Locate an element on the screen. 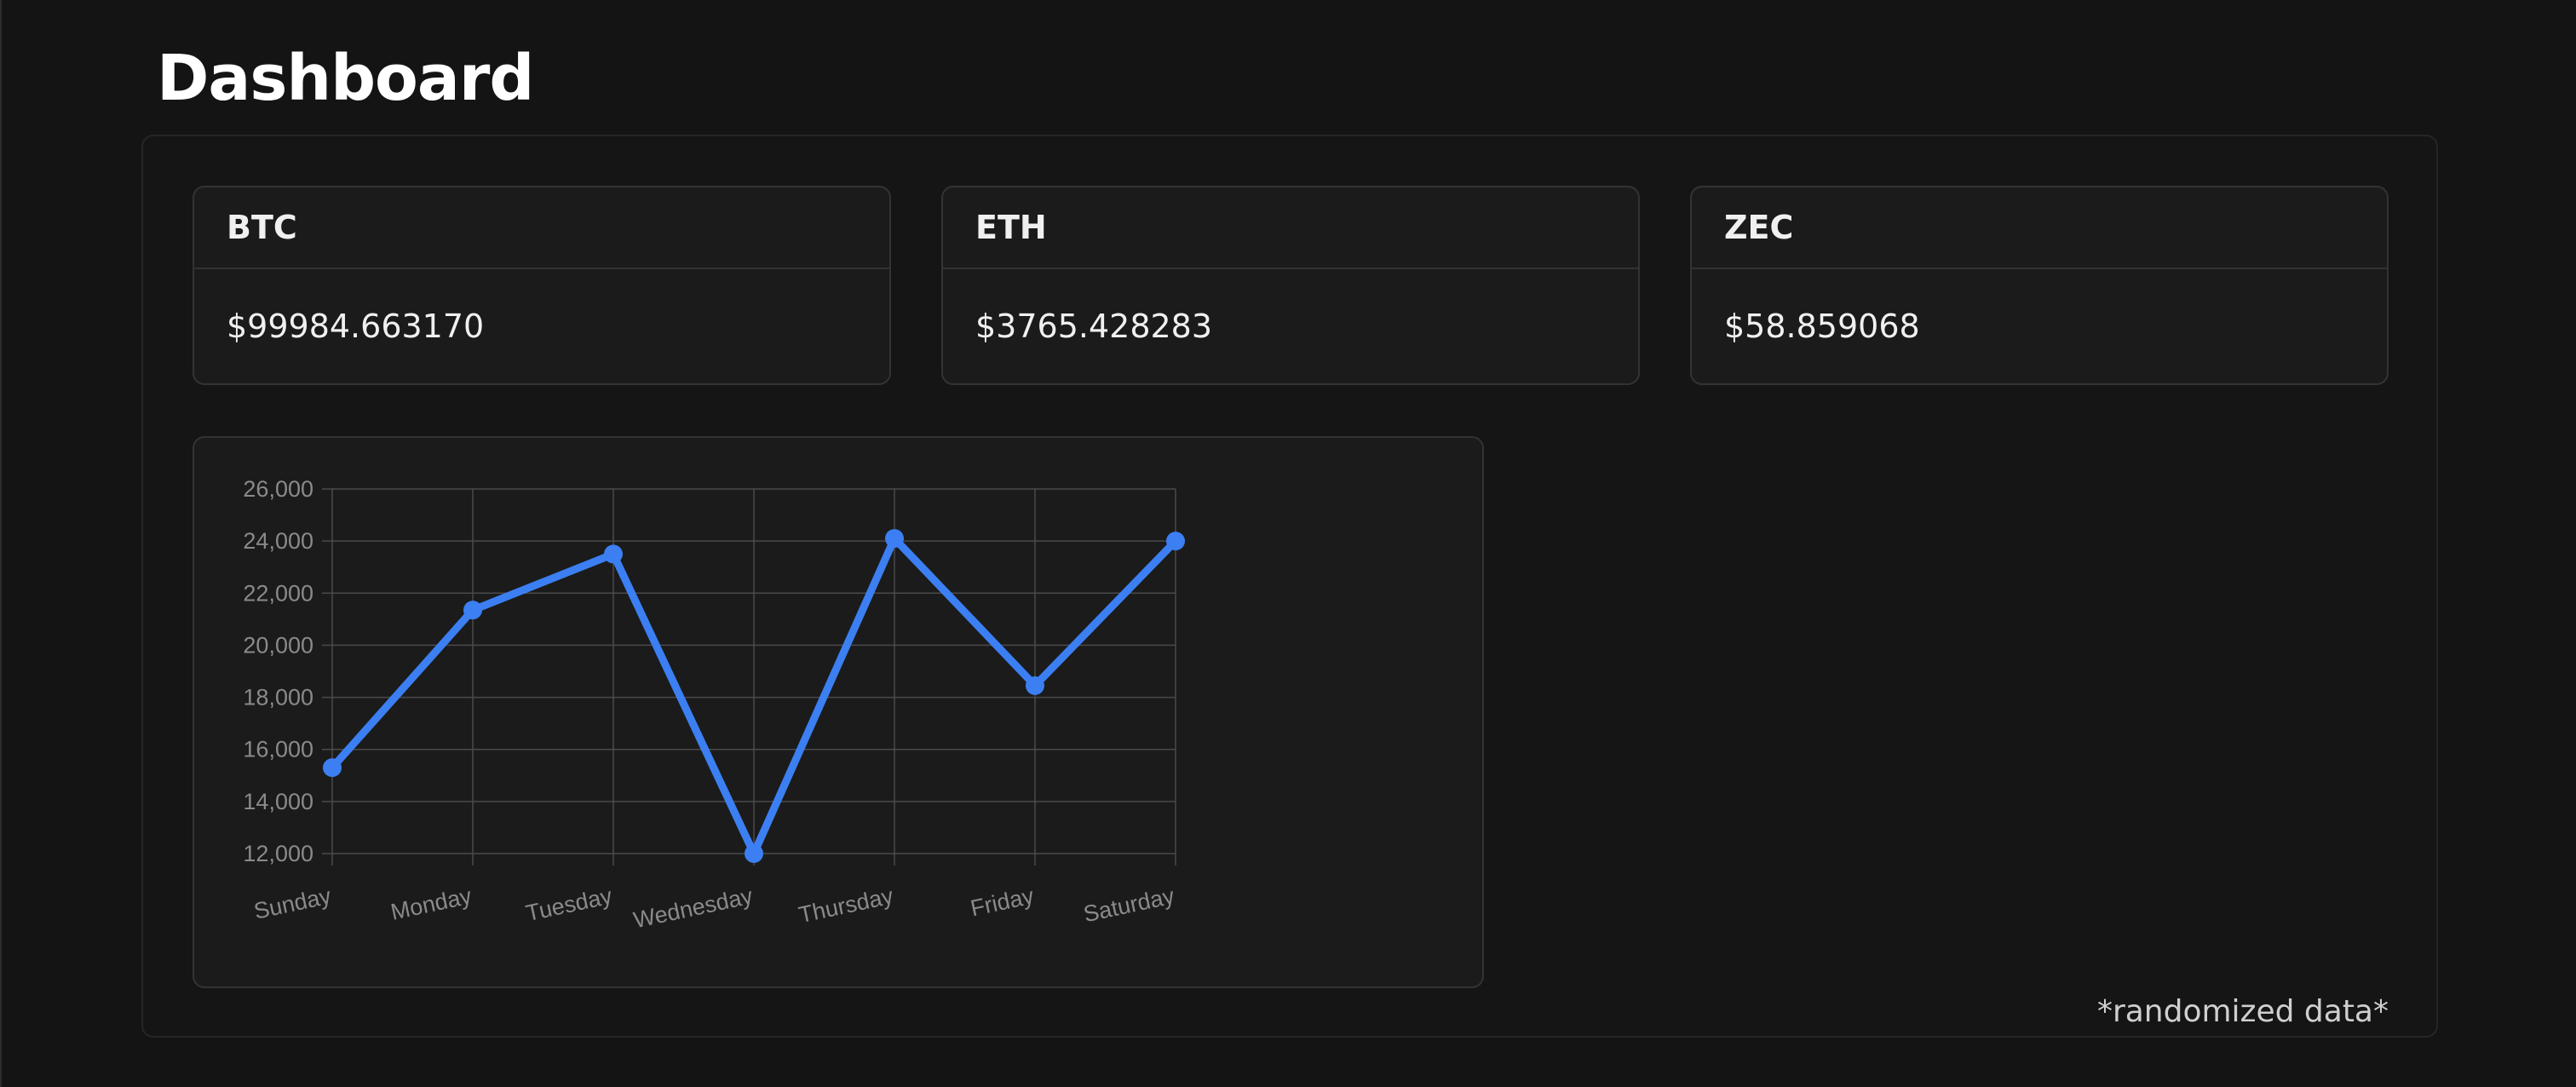 This screenshot has width=2576, height=1087. x-tick-label: Thursday is located at coordinates (846, 906).